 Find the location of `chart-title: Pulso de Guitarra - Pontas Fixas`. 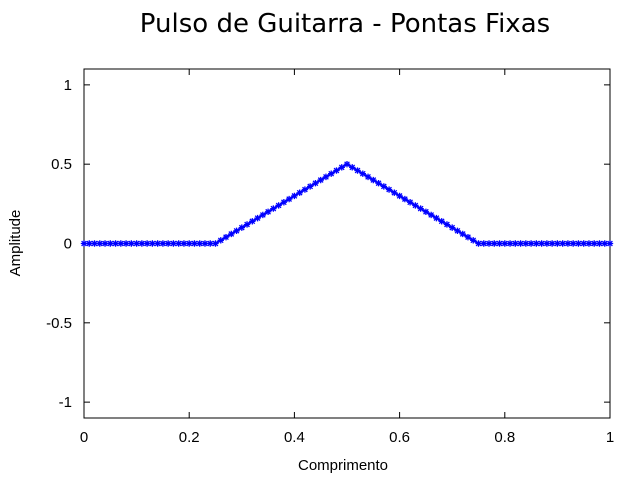

chart-title: Pulso de Guitarra - Pontas Fixas is located at coordinates (345, 24).